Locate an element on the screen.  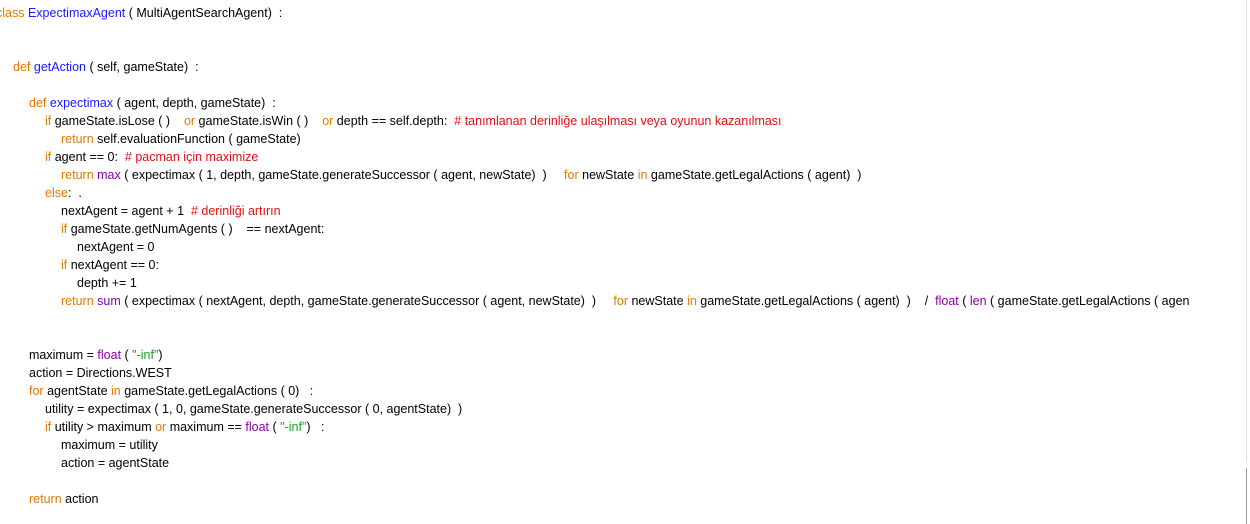
code-line: if nextAgent == 0: is located at coordinates (110, 265).